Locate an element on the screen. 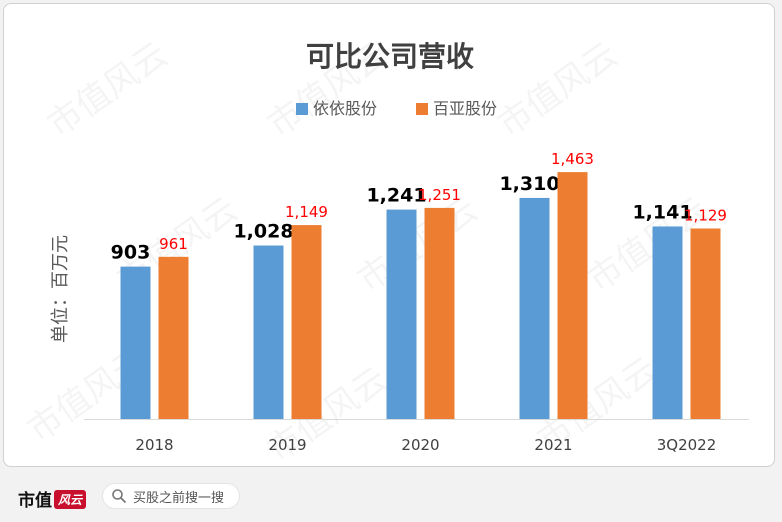 The width and height of the screenshot is (782, 522). bar-series1-2021 is located at coordinates (534, 308).